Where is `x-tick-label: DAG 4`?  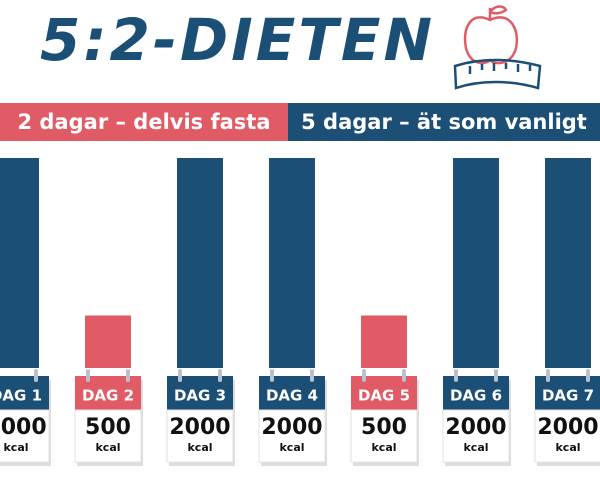 x-tick-label: DAG 4 is located at coordinates (292, 396).